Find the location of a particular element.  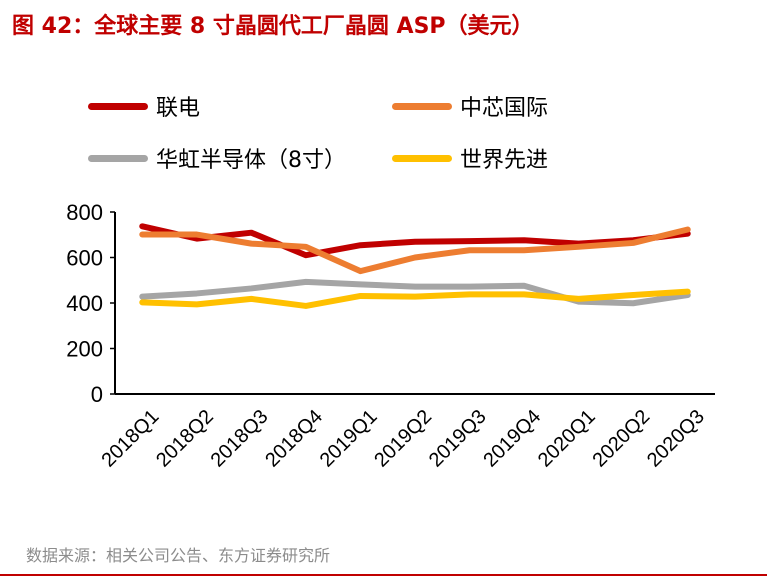

legend-item-huahong: 华虹半导体（8寸） is located at coordinates (217, 158).